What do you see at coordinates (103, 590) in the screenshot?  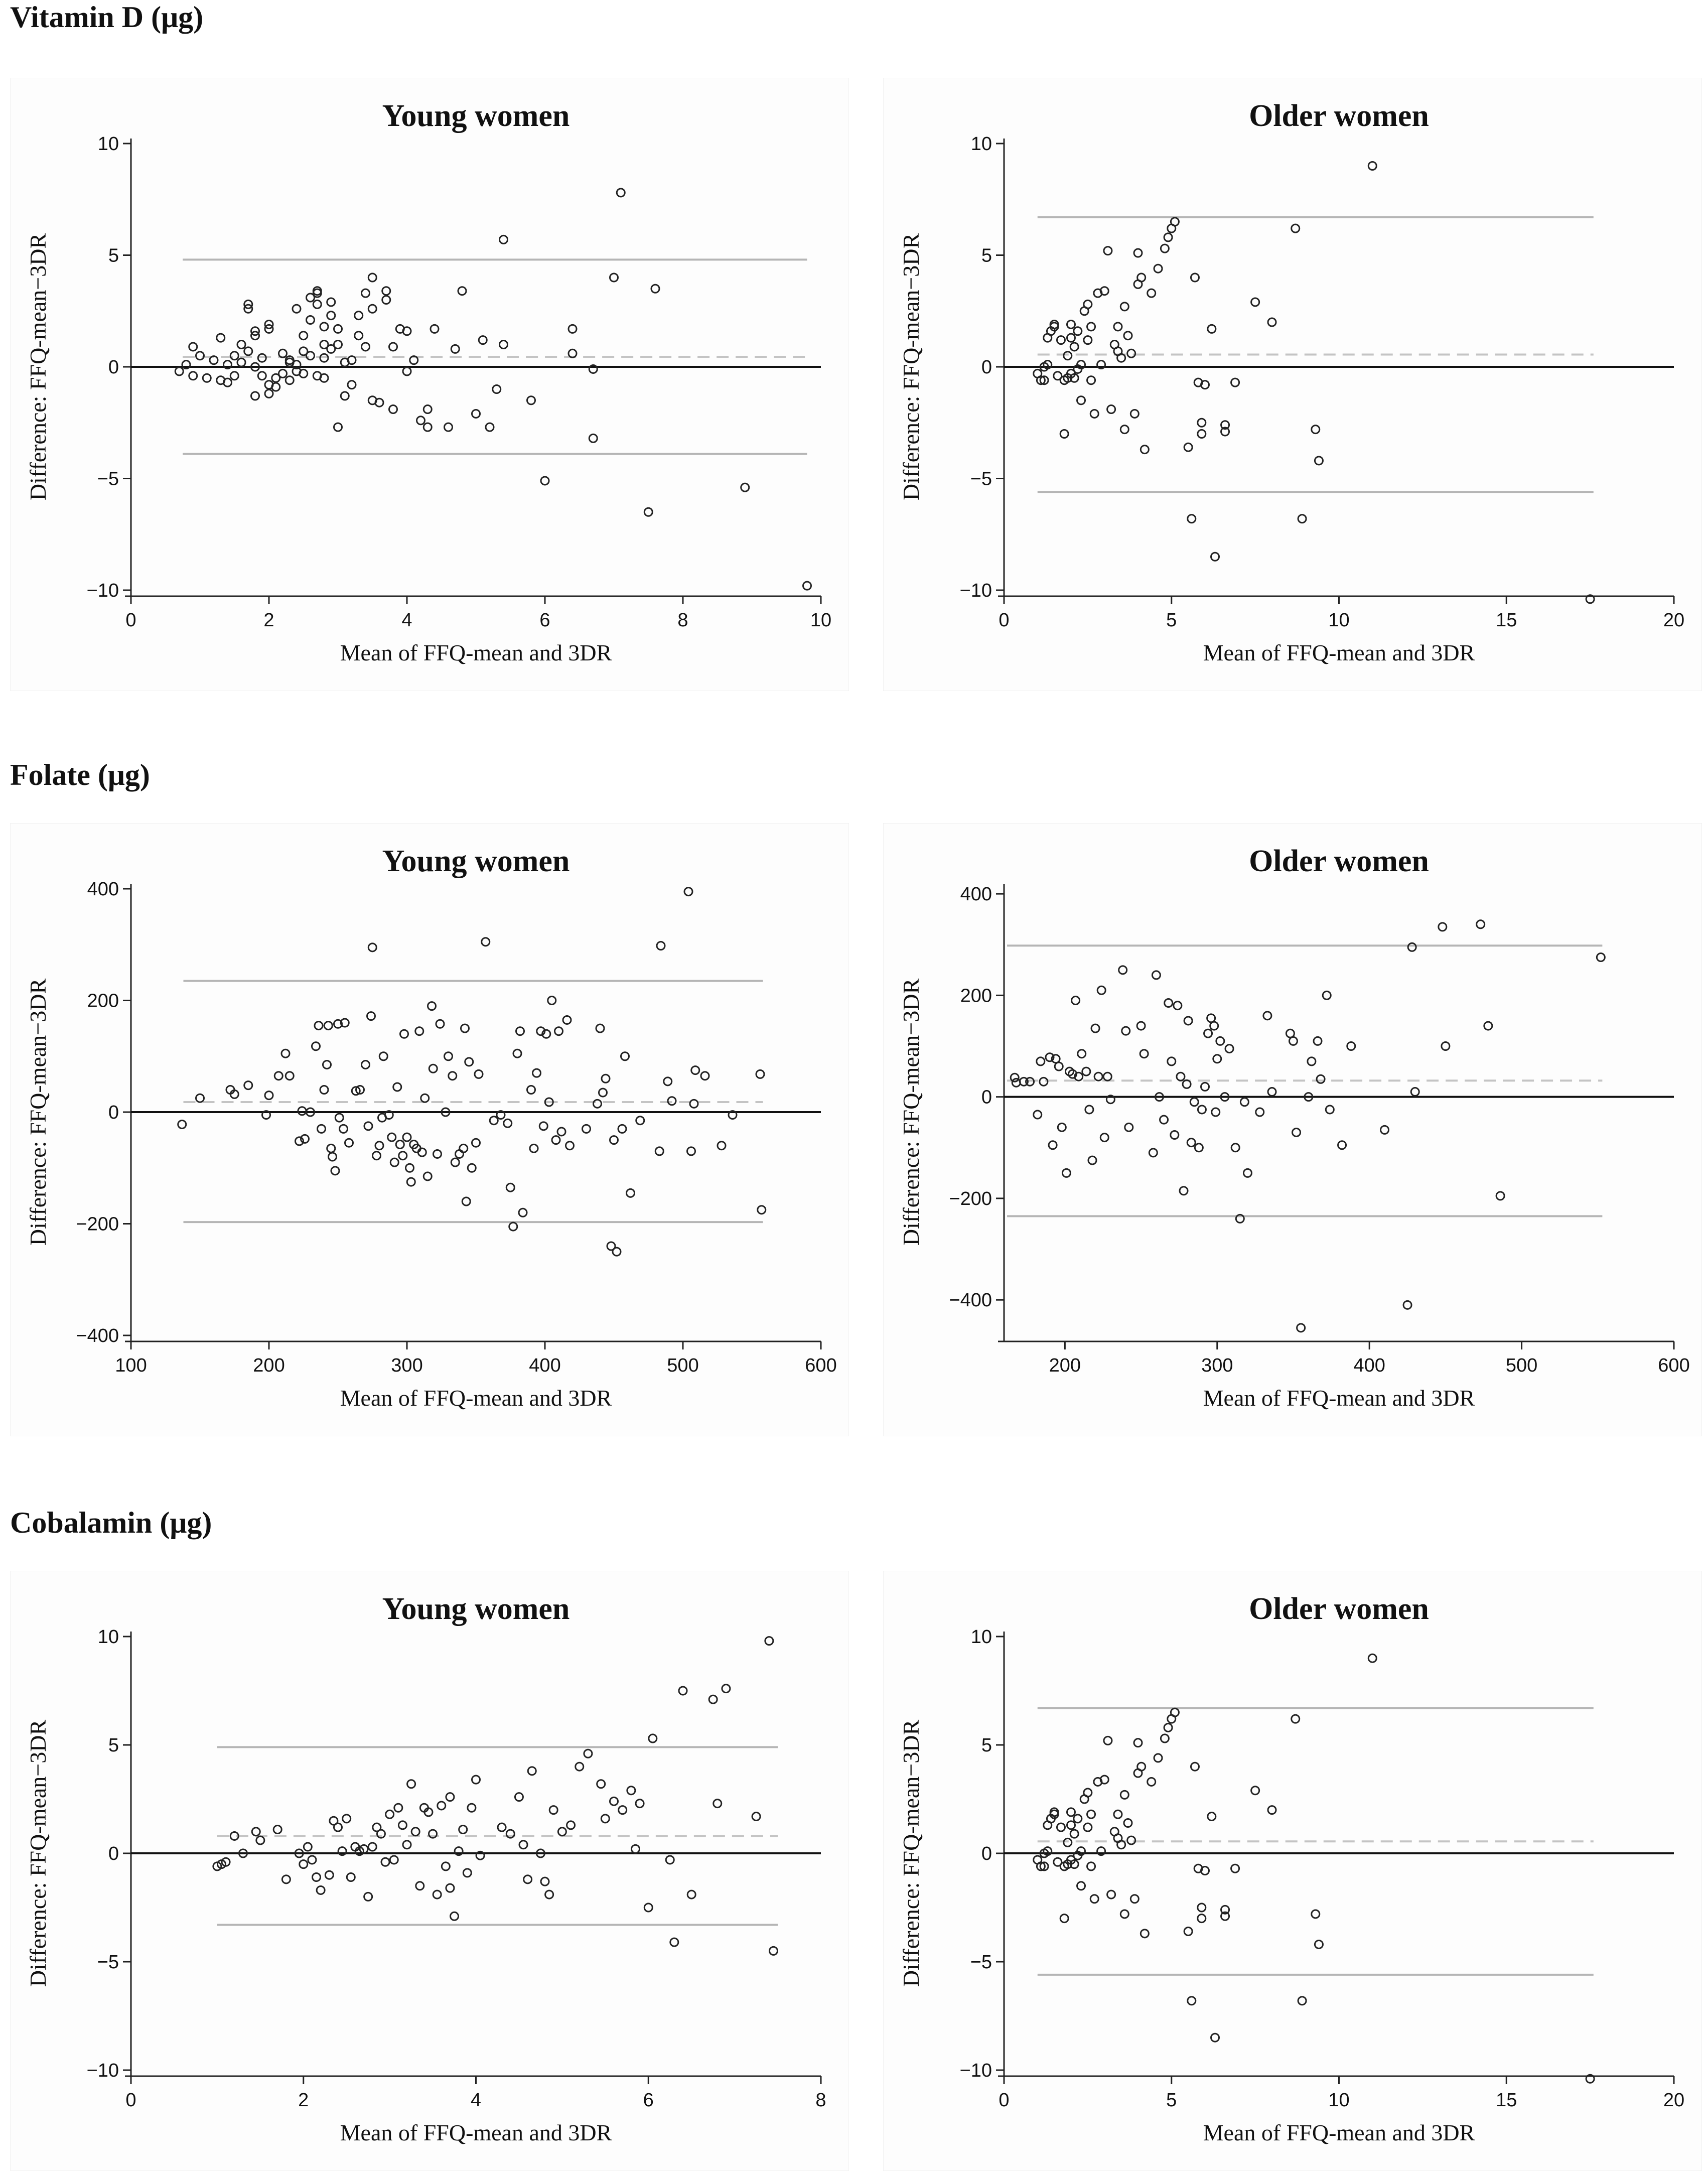 I see `y-tick-label: −10` at bounding box center [103, 590].